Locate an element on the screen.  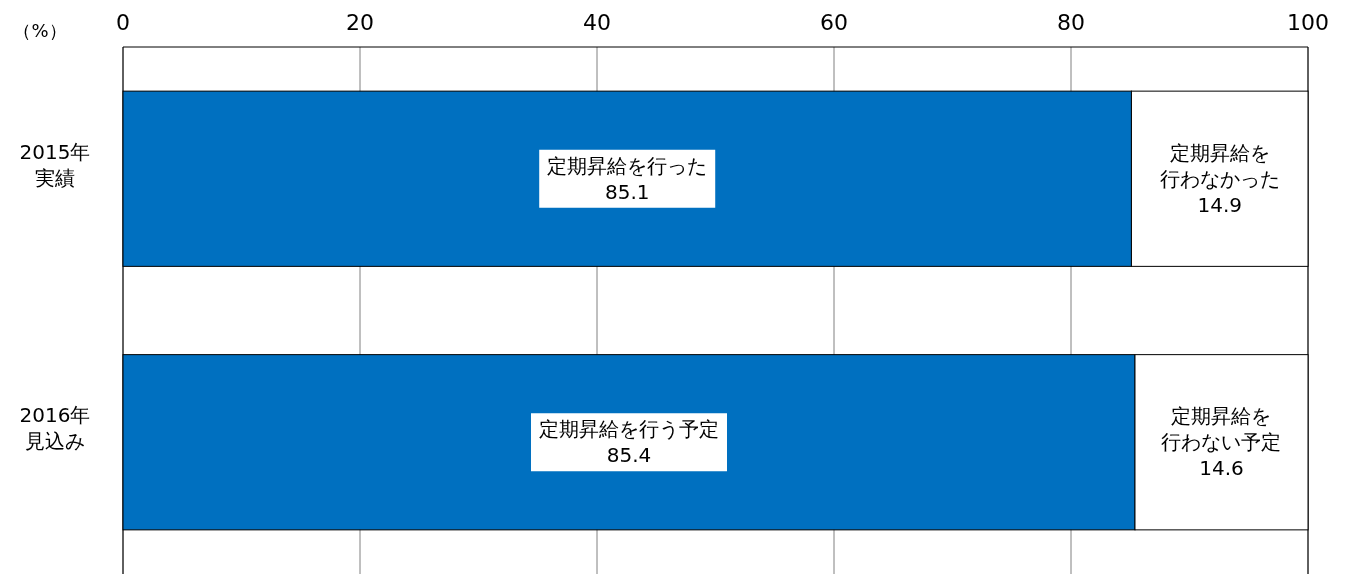
tick-label: 80 is located at coordinates (1071, 22).